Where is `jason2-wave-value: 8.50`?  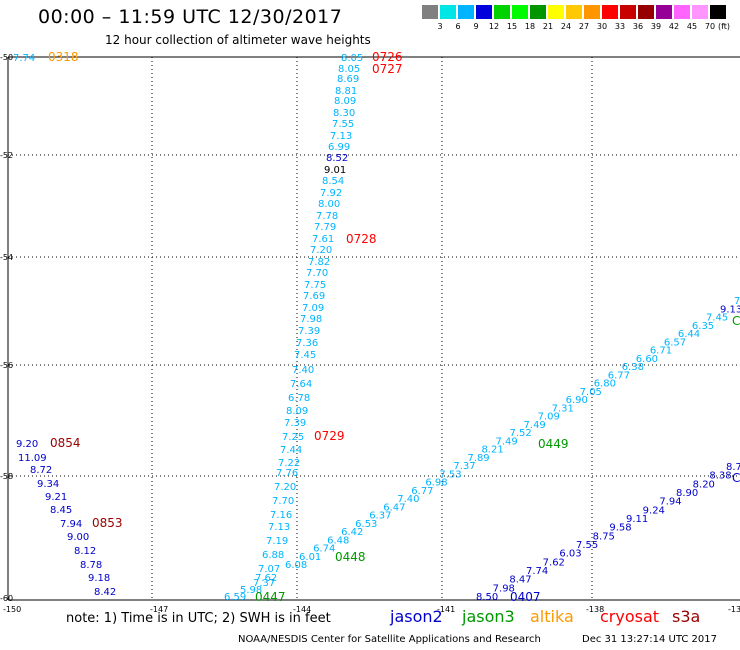 jason2-wave-value: 8.50 is located at coordinates (487, 597).